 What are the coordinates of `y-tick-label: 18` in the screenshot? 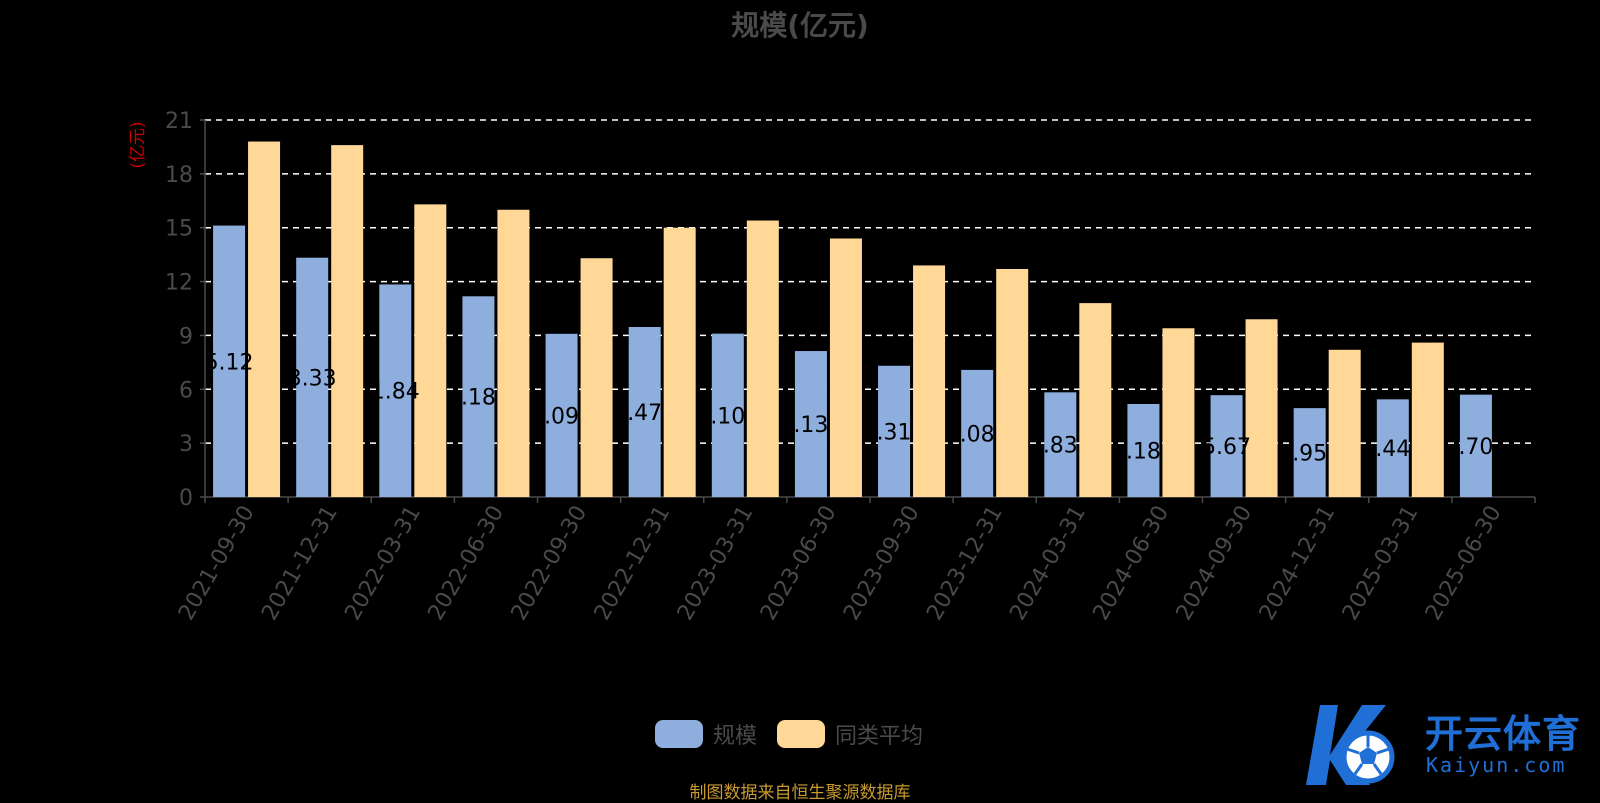 It's located at (179, 175).